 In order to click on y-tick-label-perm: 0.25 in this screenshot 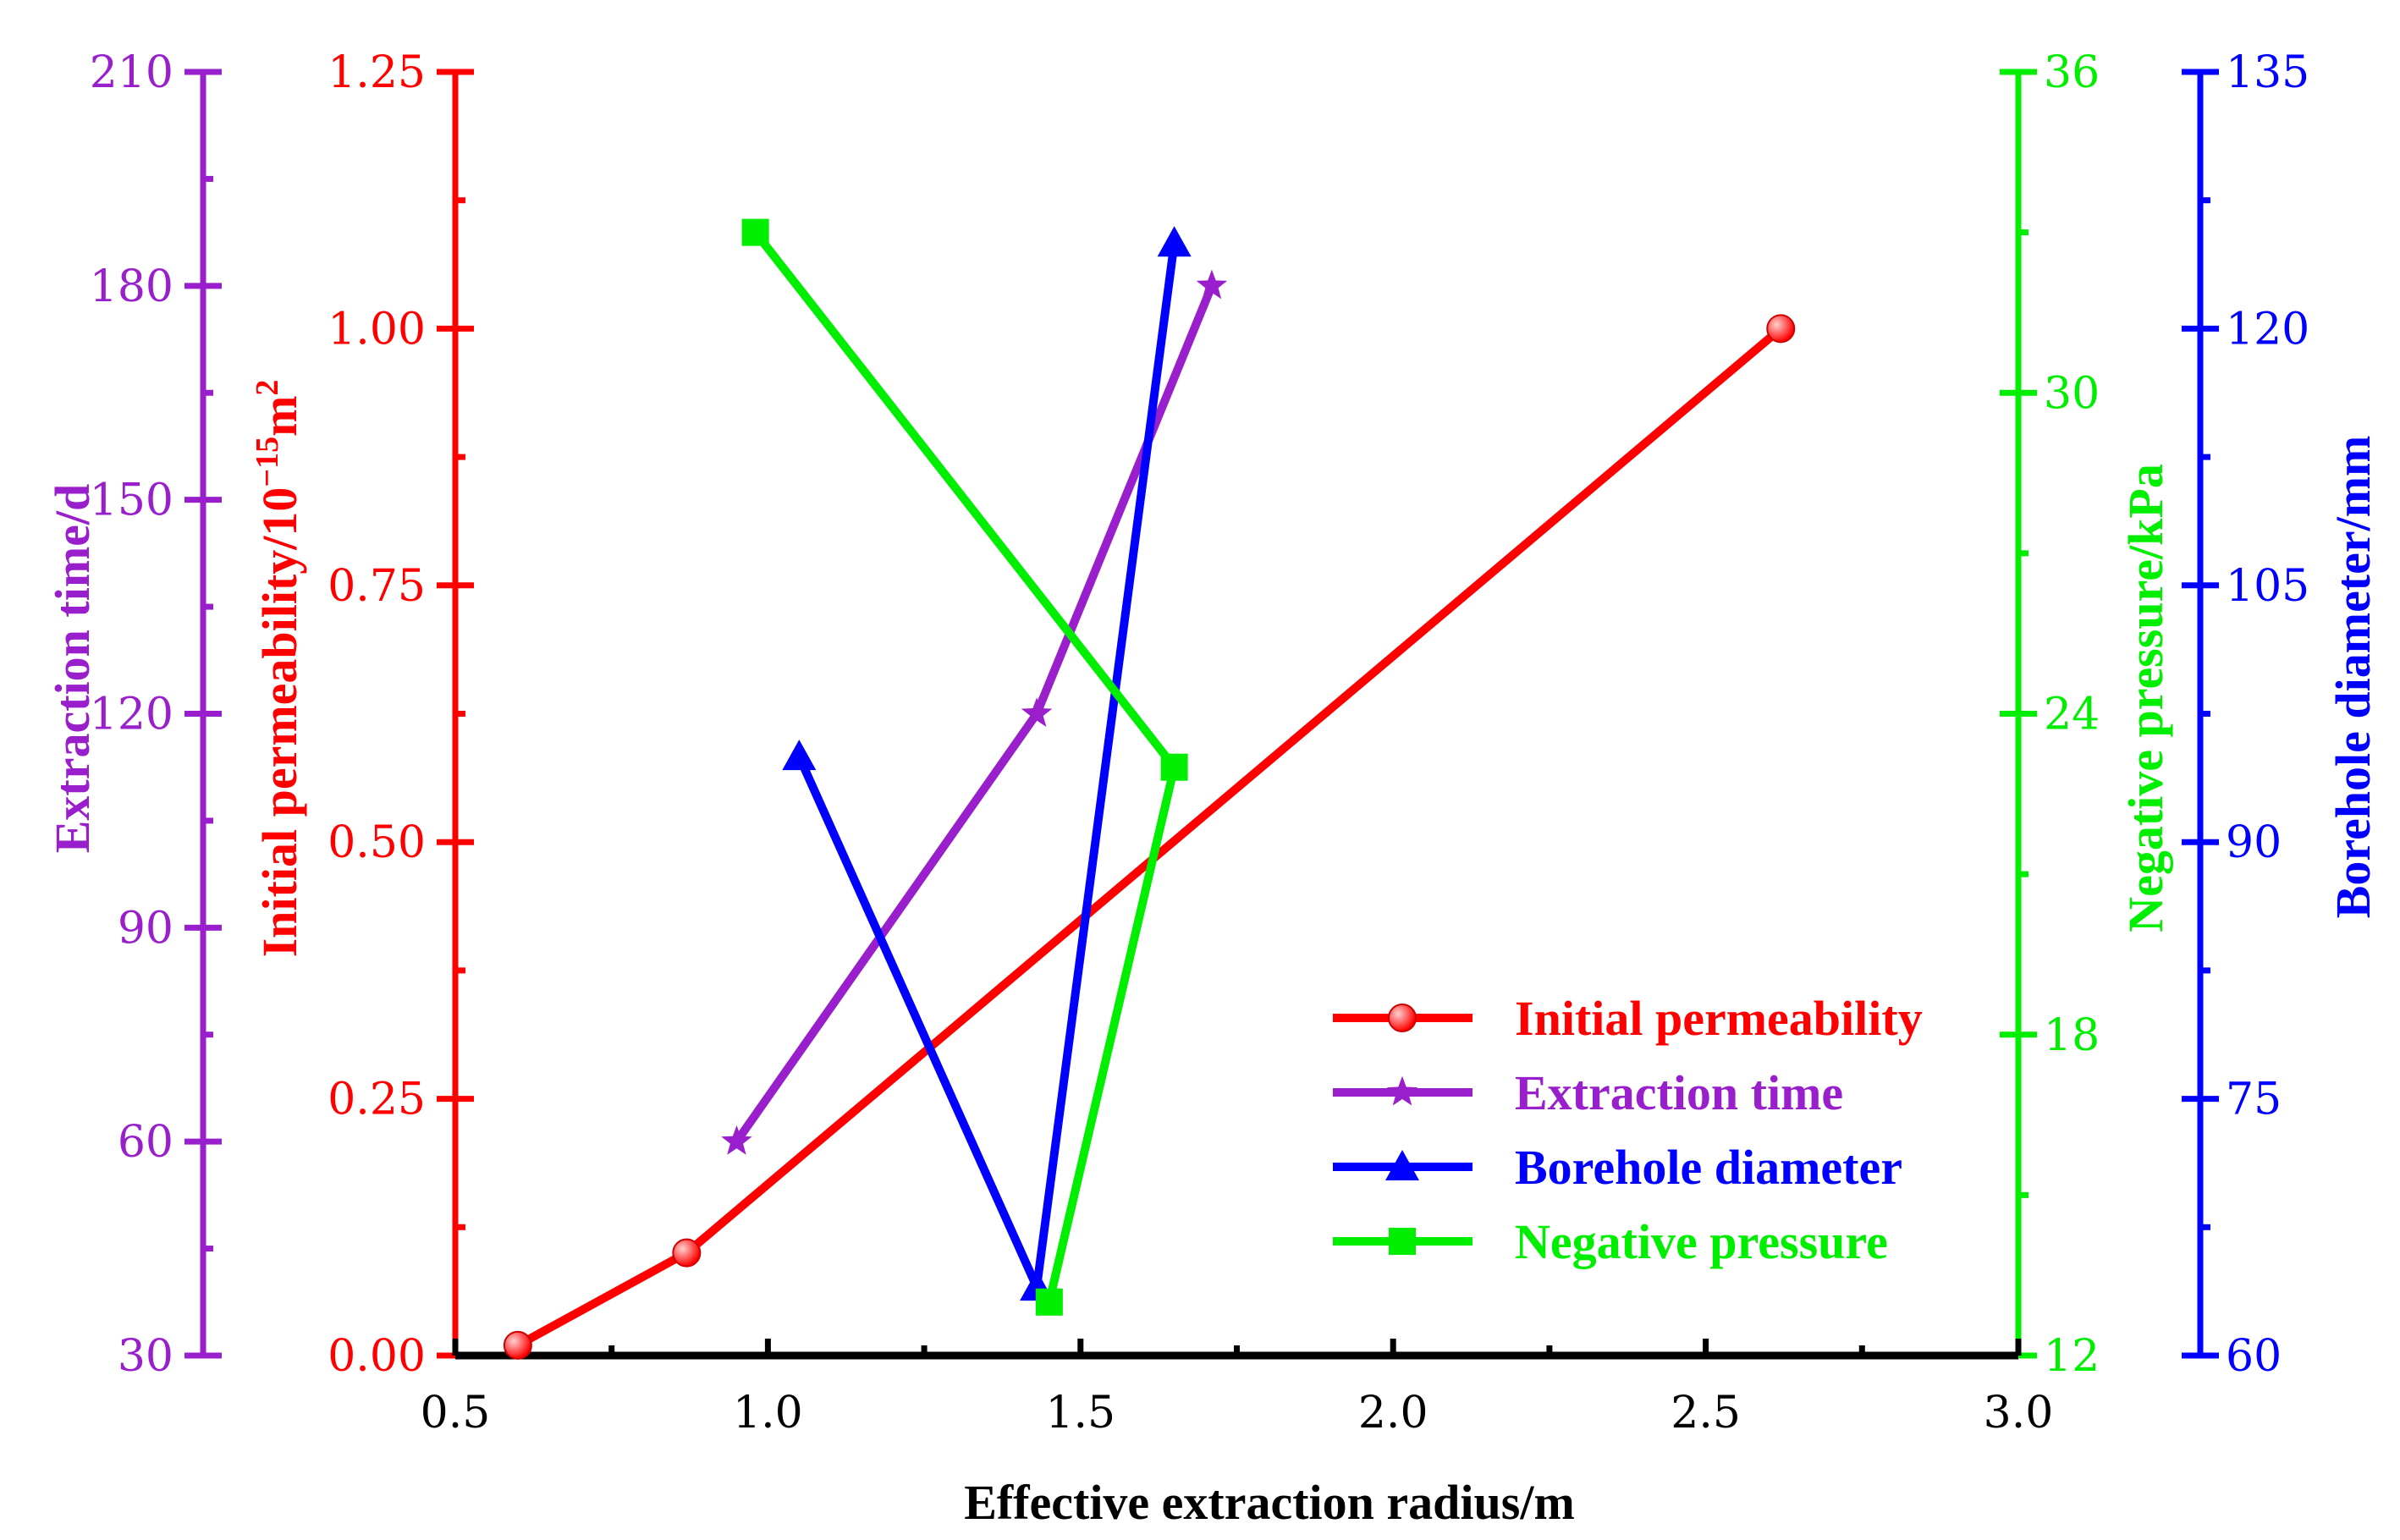, I will do `click(377, 1100)`.